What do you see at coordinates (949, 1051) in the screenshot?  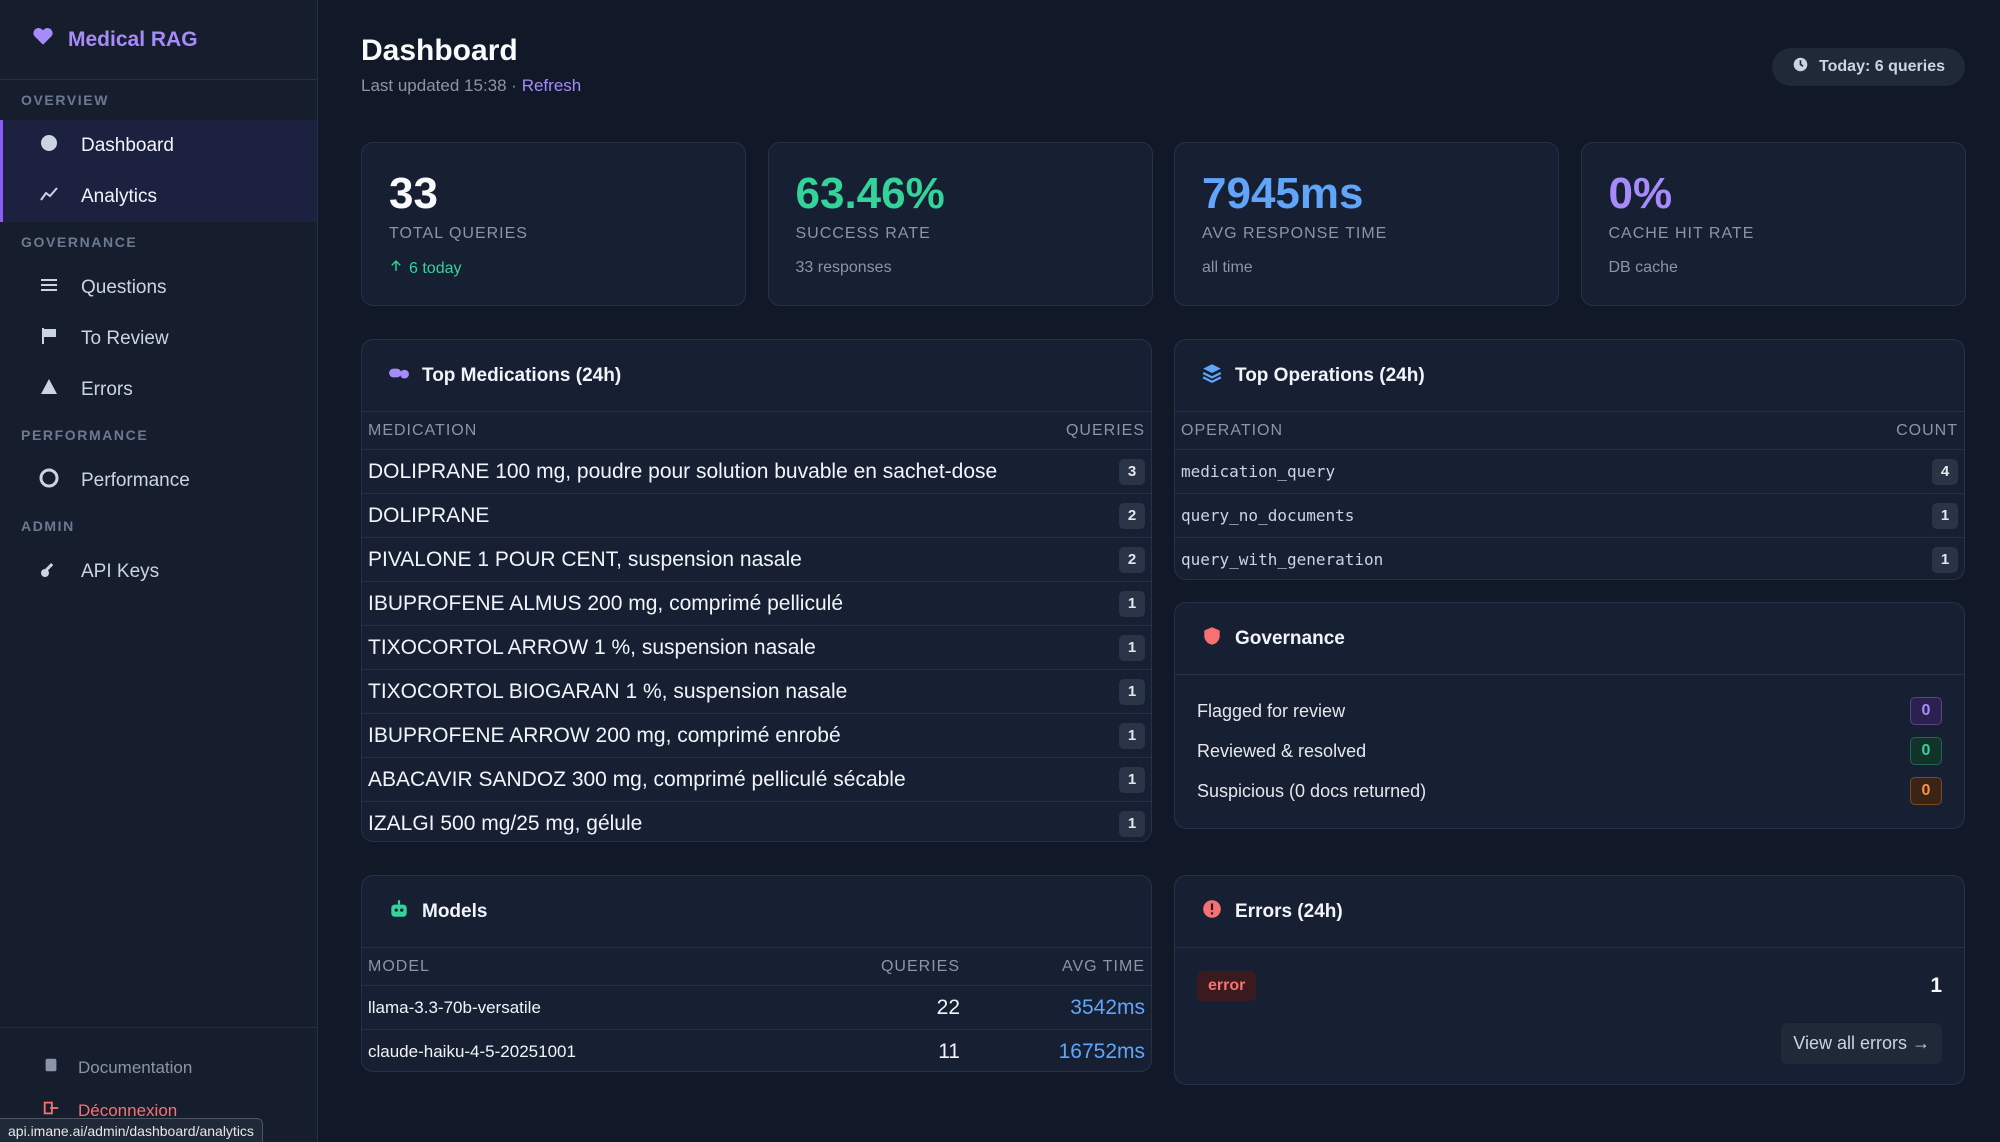 I see `model-queries: 11` at bounding box center [949, 1051].